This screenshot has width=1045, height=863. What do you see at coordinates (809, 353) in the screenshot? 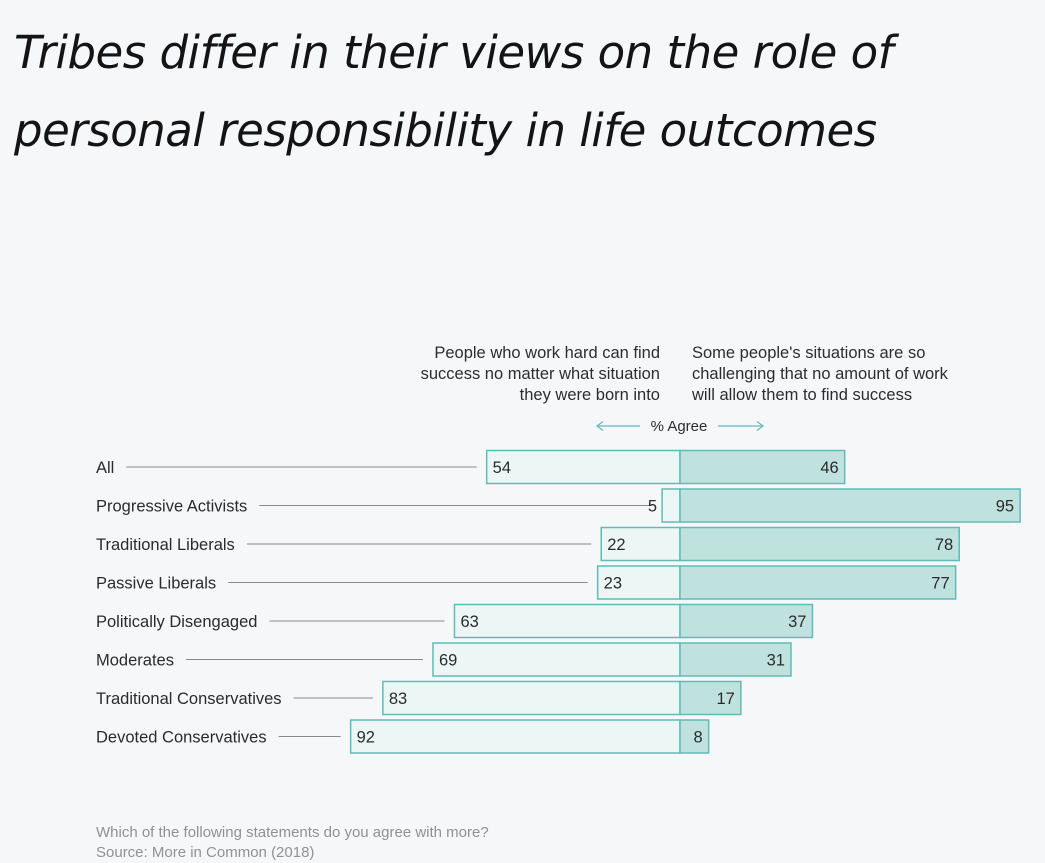
I see `right-statement-line-1: Some people's situations are so` at bounding box center [809, 353].